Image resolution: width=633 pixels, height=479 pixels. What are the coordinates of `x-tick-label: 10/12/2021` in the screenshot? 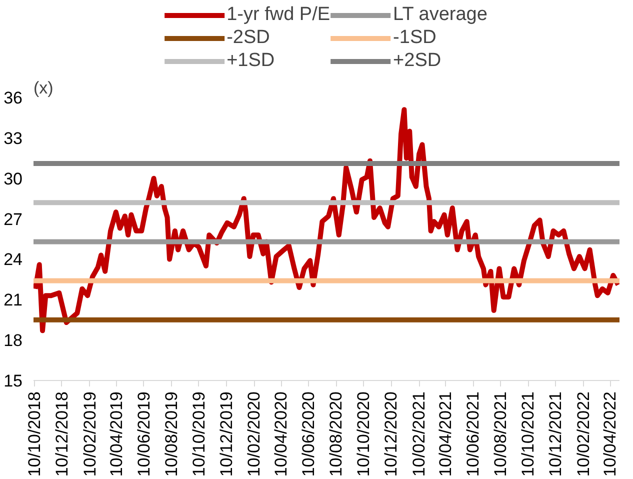 It's located at (556, 434).